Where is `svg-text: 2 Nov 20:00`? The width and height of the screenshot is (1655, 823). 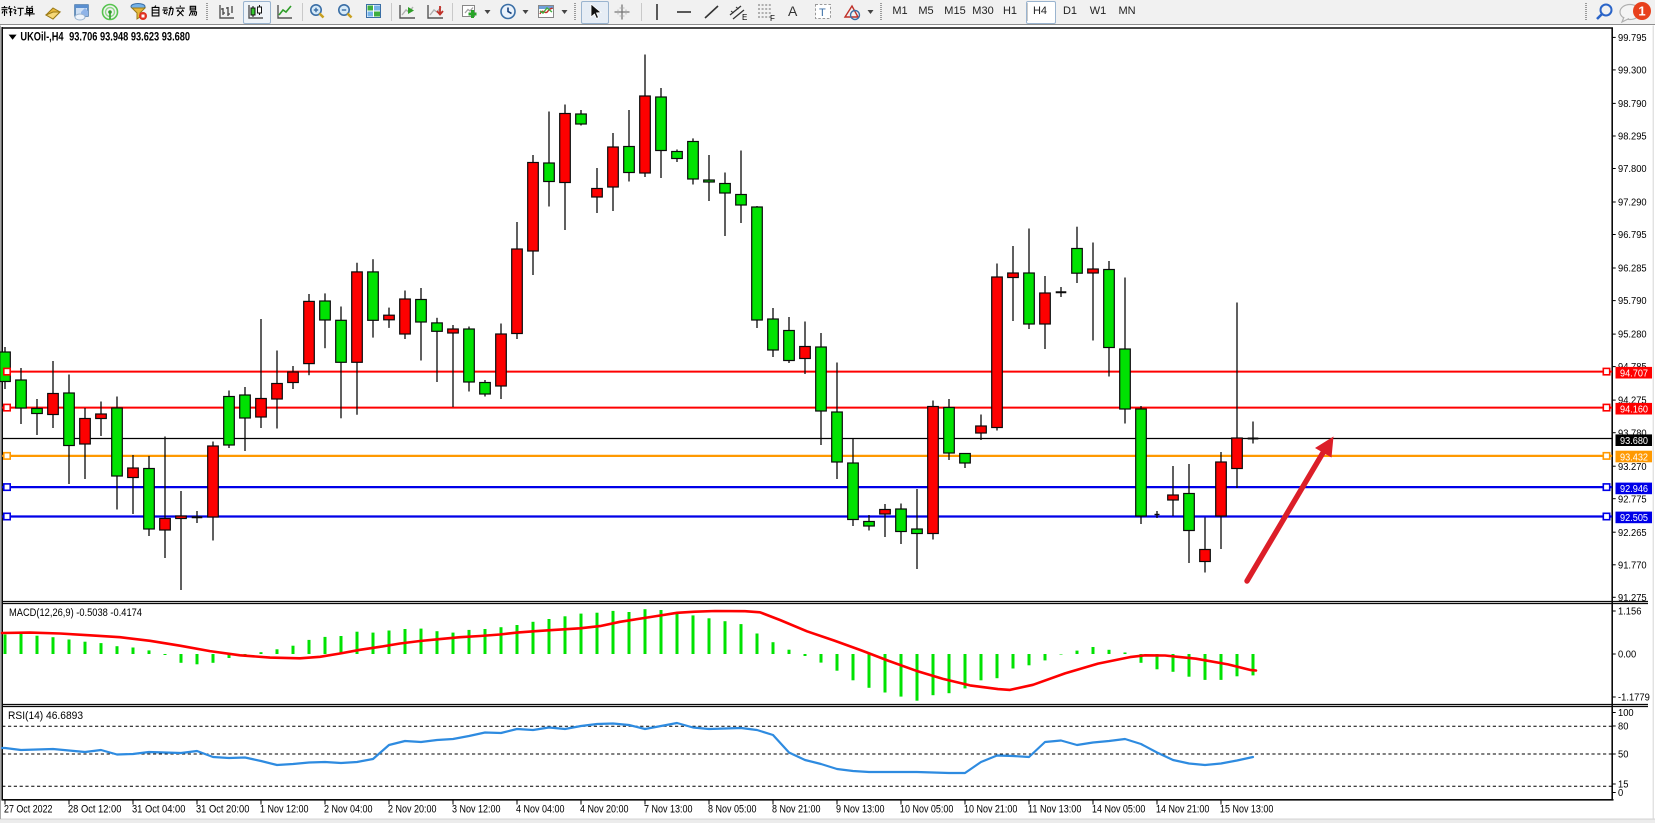 svg-text: 2 Nov 20:00 is located at coordinates (412, 810).